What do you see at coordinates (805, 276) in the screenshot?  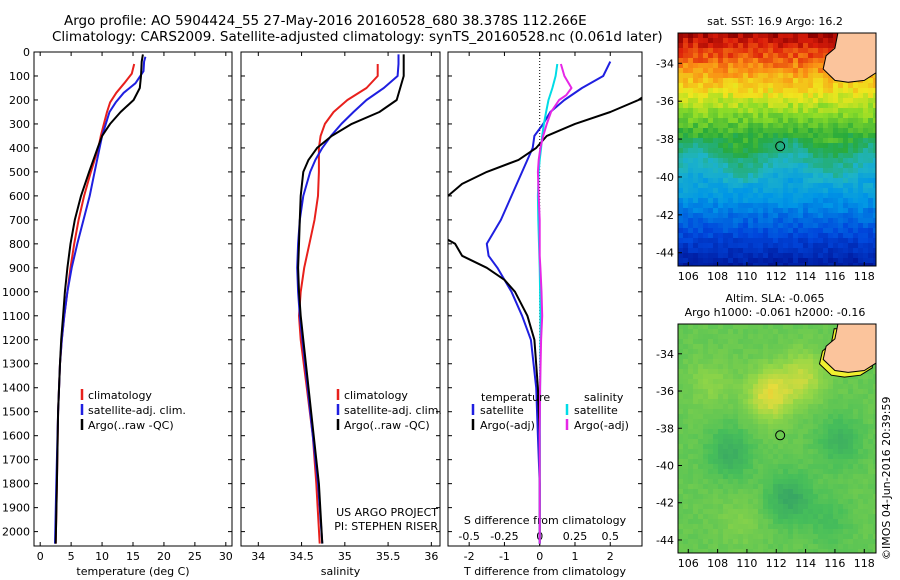 I see `map-x-tick-label: 114` at bounding box center [805, 276].